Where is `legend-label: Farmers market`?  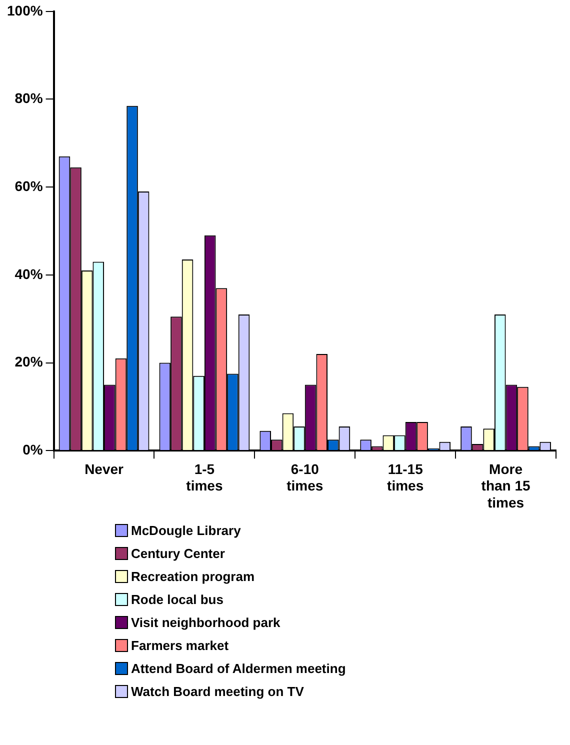 legend-label: Farmers market is located at coordinates (180, 645).